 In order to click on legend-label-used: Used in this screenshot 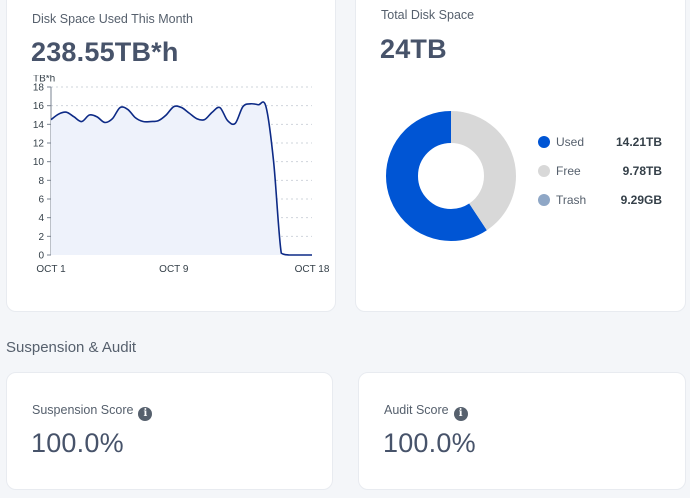, I will do `click(570, 142)`.